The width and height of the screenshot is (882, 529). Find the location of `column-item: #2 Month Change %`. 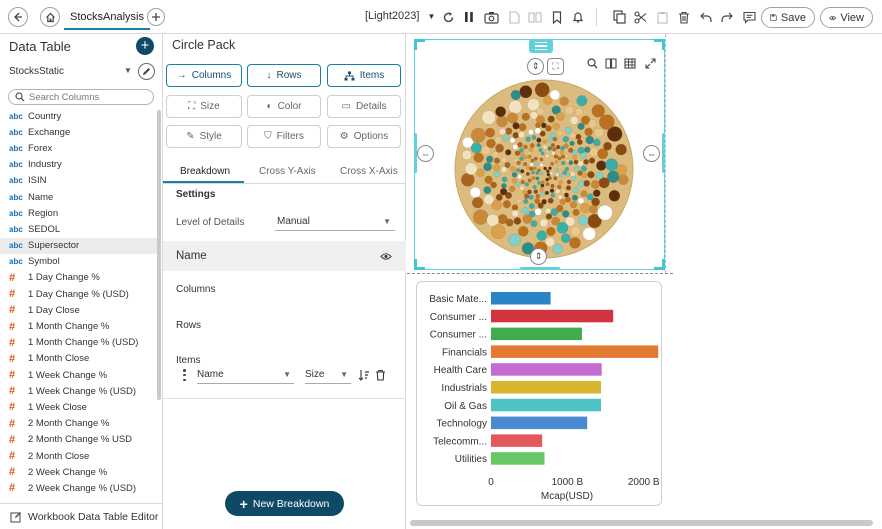

column-item: #2 Month Change % is located at coordinates (78, 424).